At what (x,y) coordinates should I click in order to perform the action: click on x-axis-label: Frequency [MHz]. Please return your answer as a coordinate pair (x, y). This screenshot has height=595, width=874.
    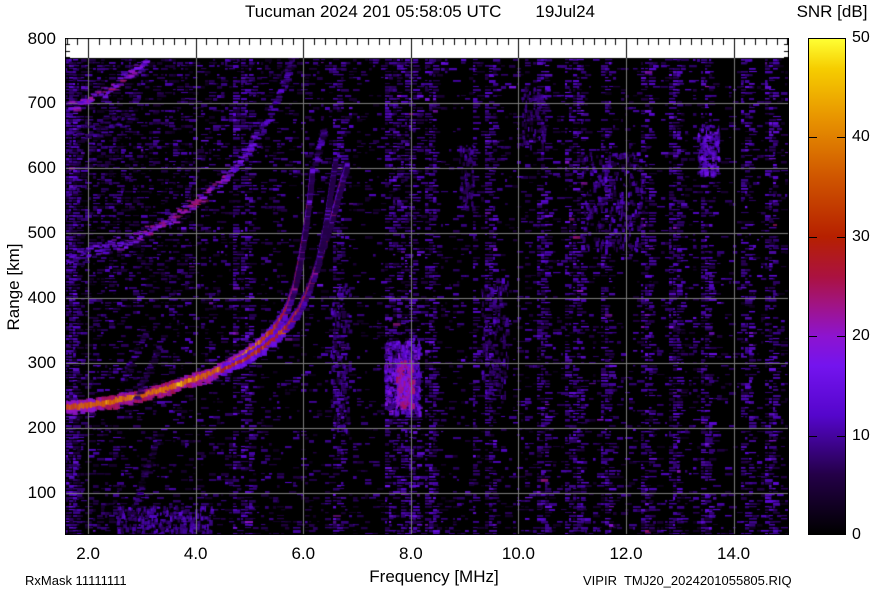
    Looking at the image, I should click on (434, 576).